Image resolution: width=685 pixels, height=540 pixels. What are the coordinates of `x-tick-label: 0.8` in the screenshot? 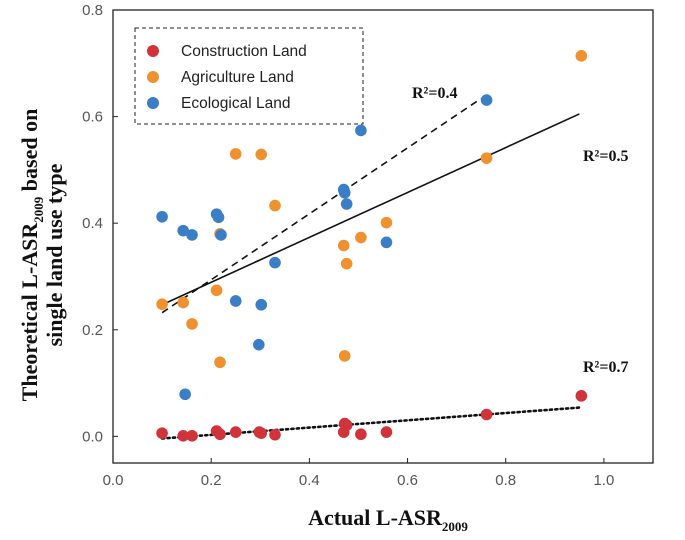 It's located at (505, 480).